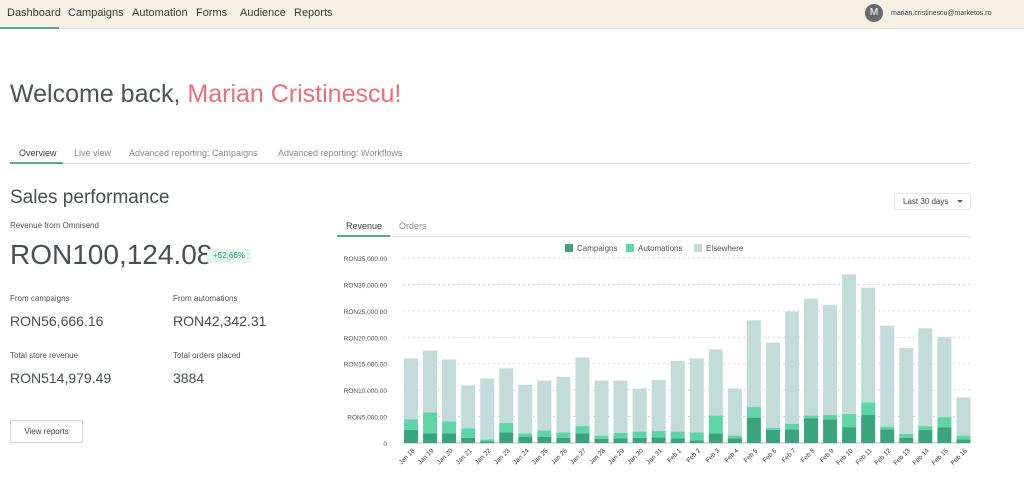  I want to click on nav-automation: Automation, so click(160, 13).